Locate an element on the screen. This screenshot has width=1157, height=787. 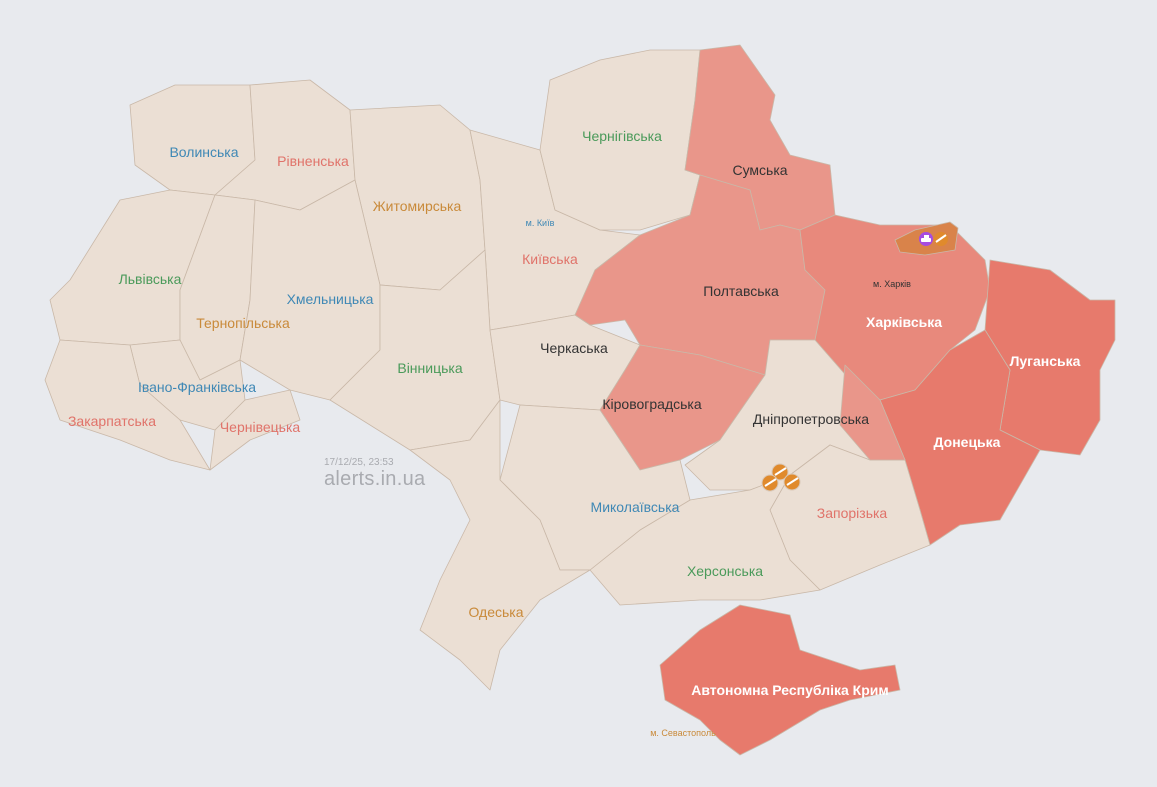
region-label: Полтавська is located at coordinates (741, 291).